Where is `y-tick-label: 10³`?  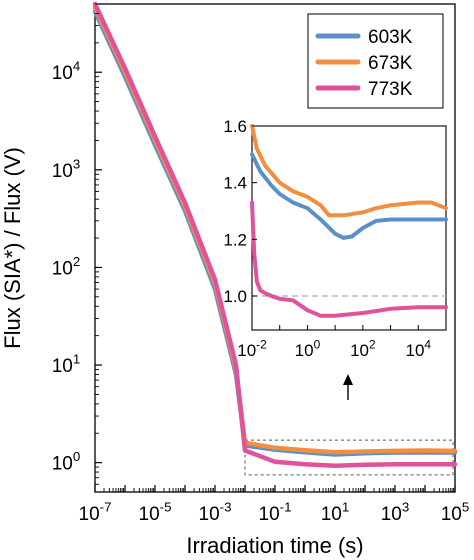 y-tick-label: 10³ is located at coordinates (66, 169).